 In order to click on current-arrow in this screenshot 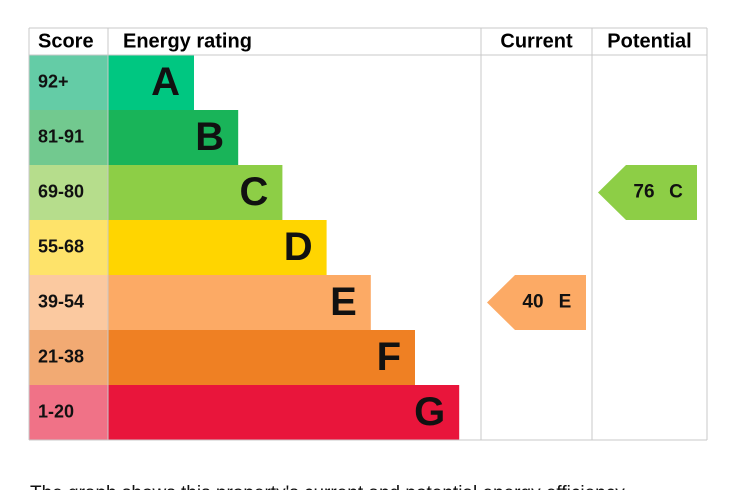, I will do `click(536, 302)`.